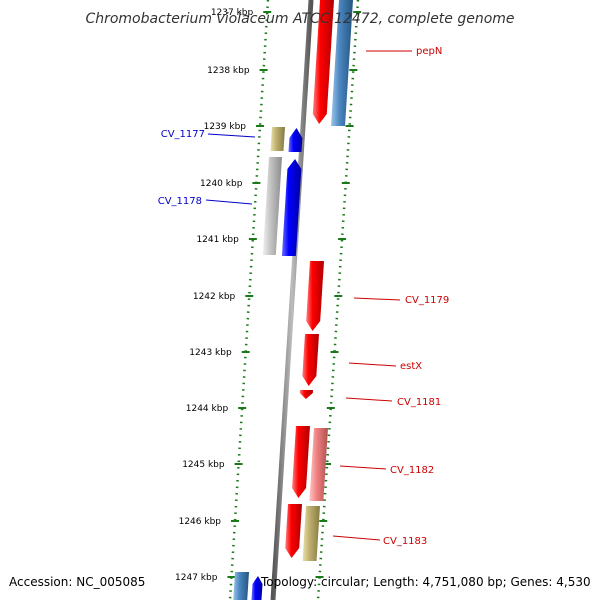  I want to click on gene-label-cv-1181: CV_1181, so click(419, 402).